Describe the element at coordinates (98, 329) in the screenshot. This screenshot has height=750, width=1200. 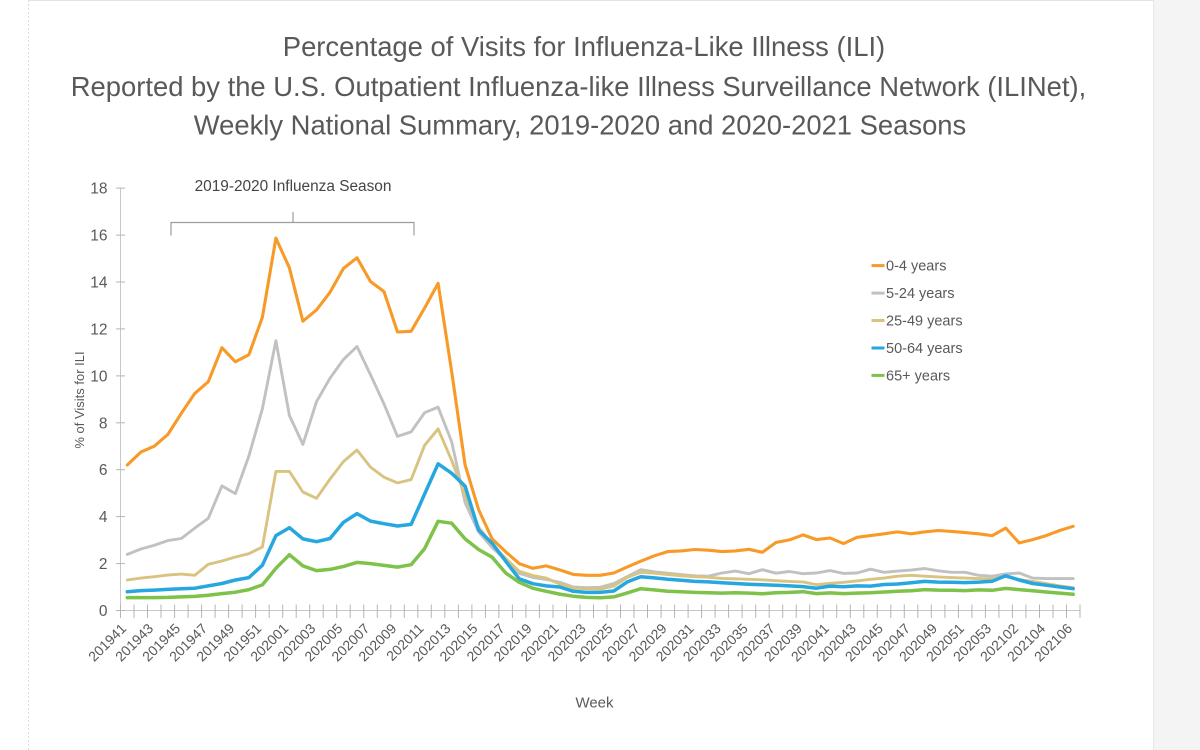
I see `svg-text: 12` at that location.